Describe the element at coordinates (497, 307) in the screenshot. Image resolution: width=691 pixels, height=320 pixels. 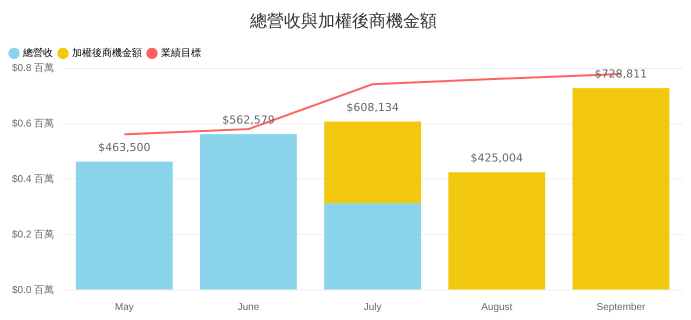
I see `x-tick-label: August` at that location.